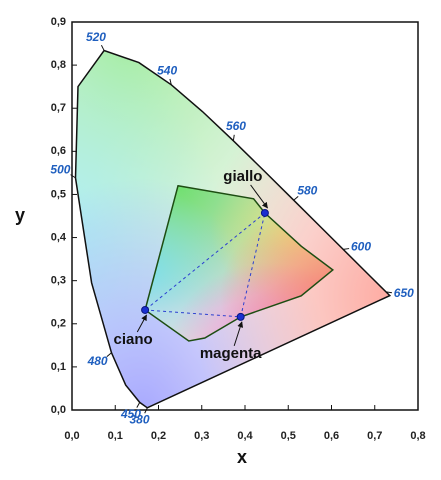 This screenshot has width=441, height=480. I want to click on y-tick-label: 0,3, so click(58, 281).